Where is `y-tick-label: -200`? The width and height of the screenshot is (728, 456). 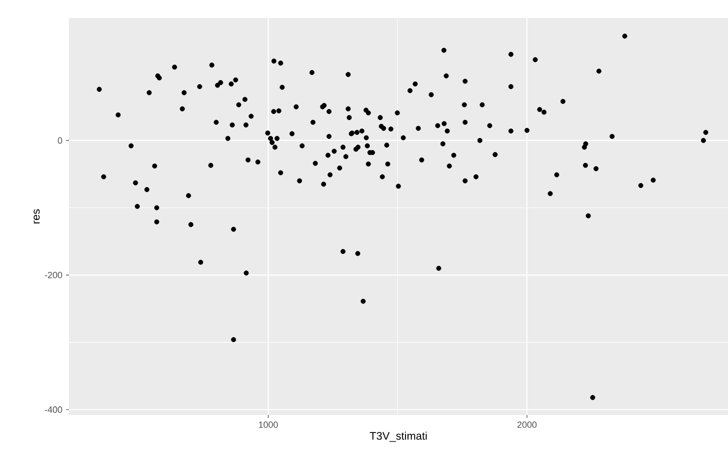 y-tick-label: -200 is located at coordinates (53, 275).